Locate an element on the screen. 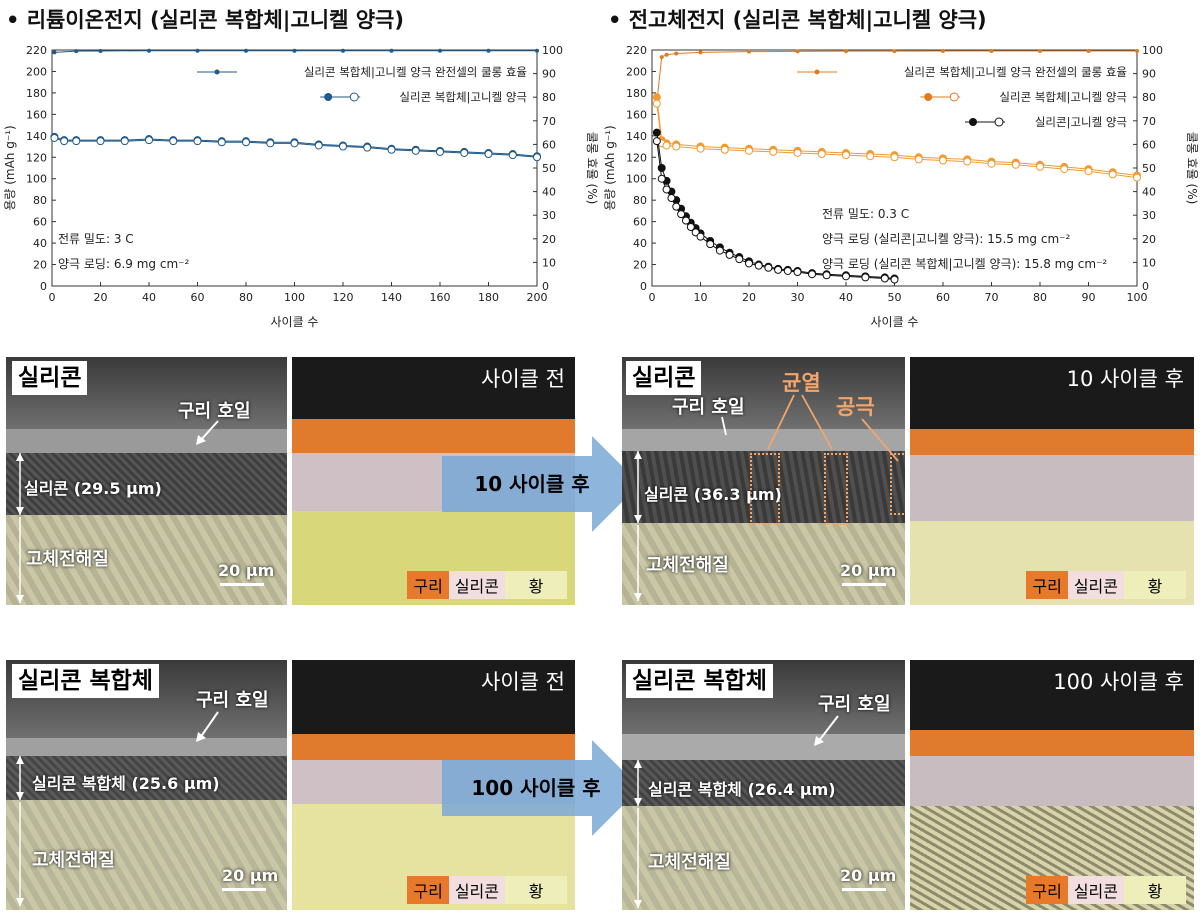  series-line is located at coordinates (296, 147).